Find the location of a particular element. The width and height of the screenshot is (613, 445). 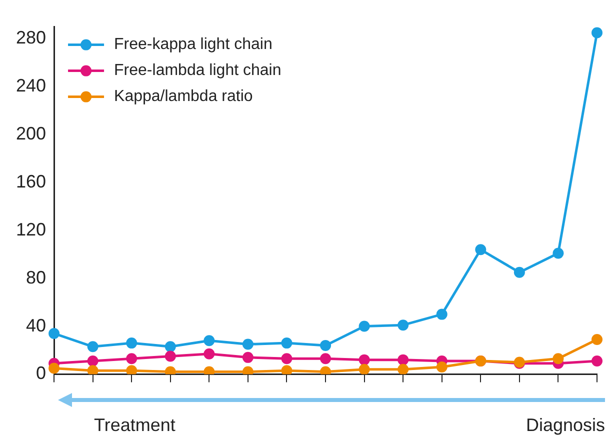

y-tick-label: 80 is located at coordinates (36, 277).